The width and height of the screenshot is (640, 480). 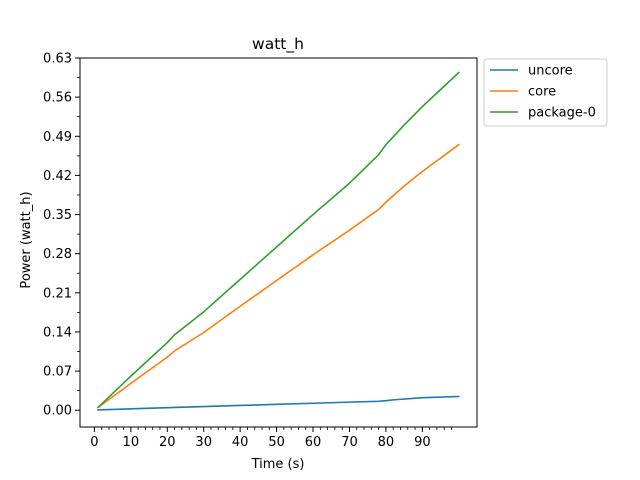 I want to click on y-axis-label: Power (watt_h), so click(x=26, y=239).